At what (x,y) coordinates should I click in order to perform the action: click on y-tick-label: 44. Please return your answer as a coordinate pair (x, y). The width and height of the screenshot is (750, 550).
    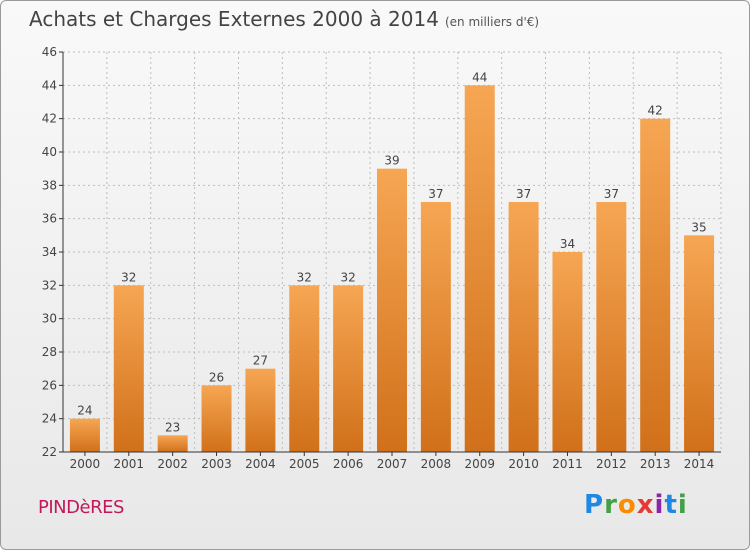
    Looking at the image, I should click on (49, 85).